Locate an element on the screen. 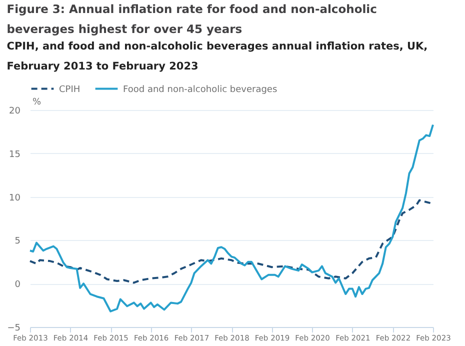  text: CPIH, and food and non-alcoholic beverages annual inflation rates, UK, is located at coordinates (217, 46).